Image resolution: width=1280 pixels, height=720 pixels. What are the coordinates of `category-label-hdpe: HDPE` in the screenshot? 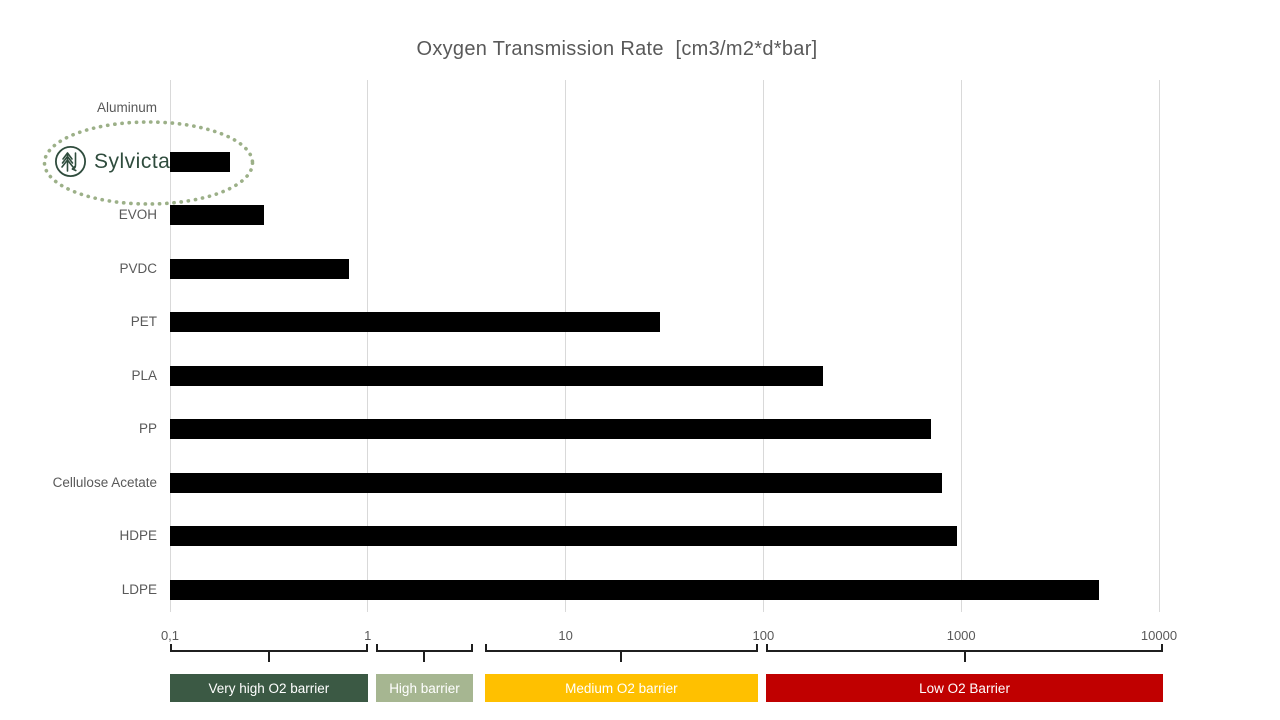 It's located at (138, 536).